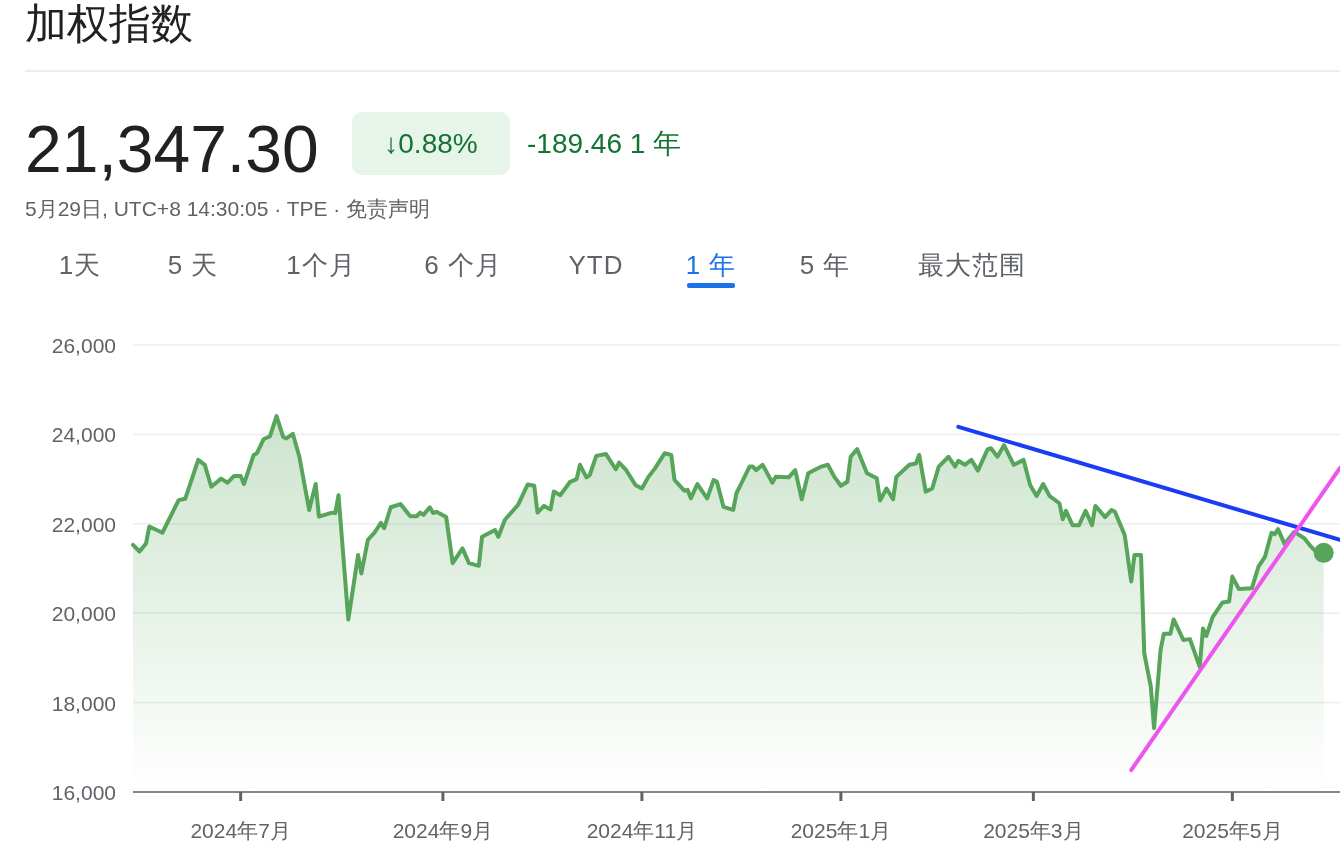 The width and height of the screenshot is (1340, 842). Describe the element at coordinates (228, 208) in the screenshot. I see `text: 5月29日, UTC+8 14:30:05 · TPE · 免责声明` at that location.